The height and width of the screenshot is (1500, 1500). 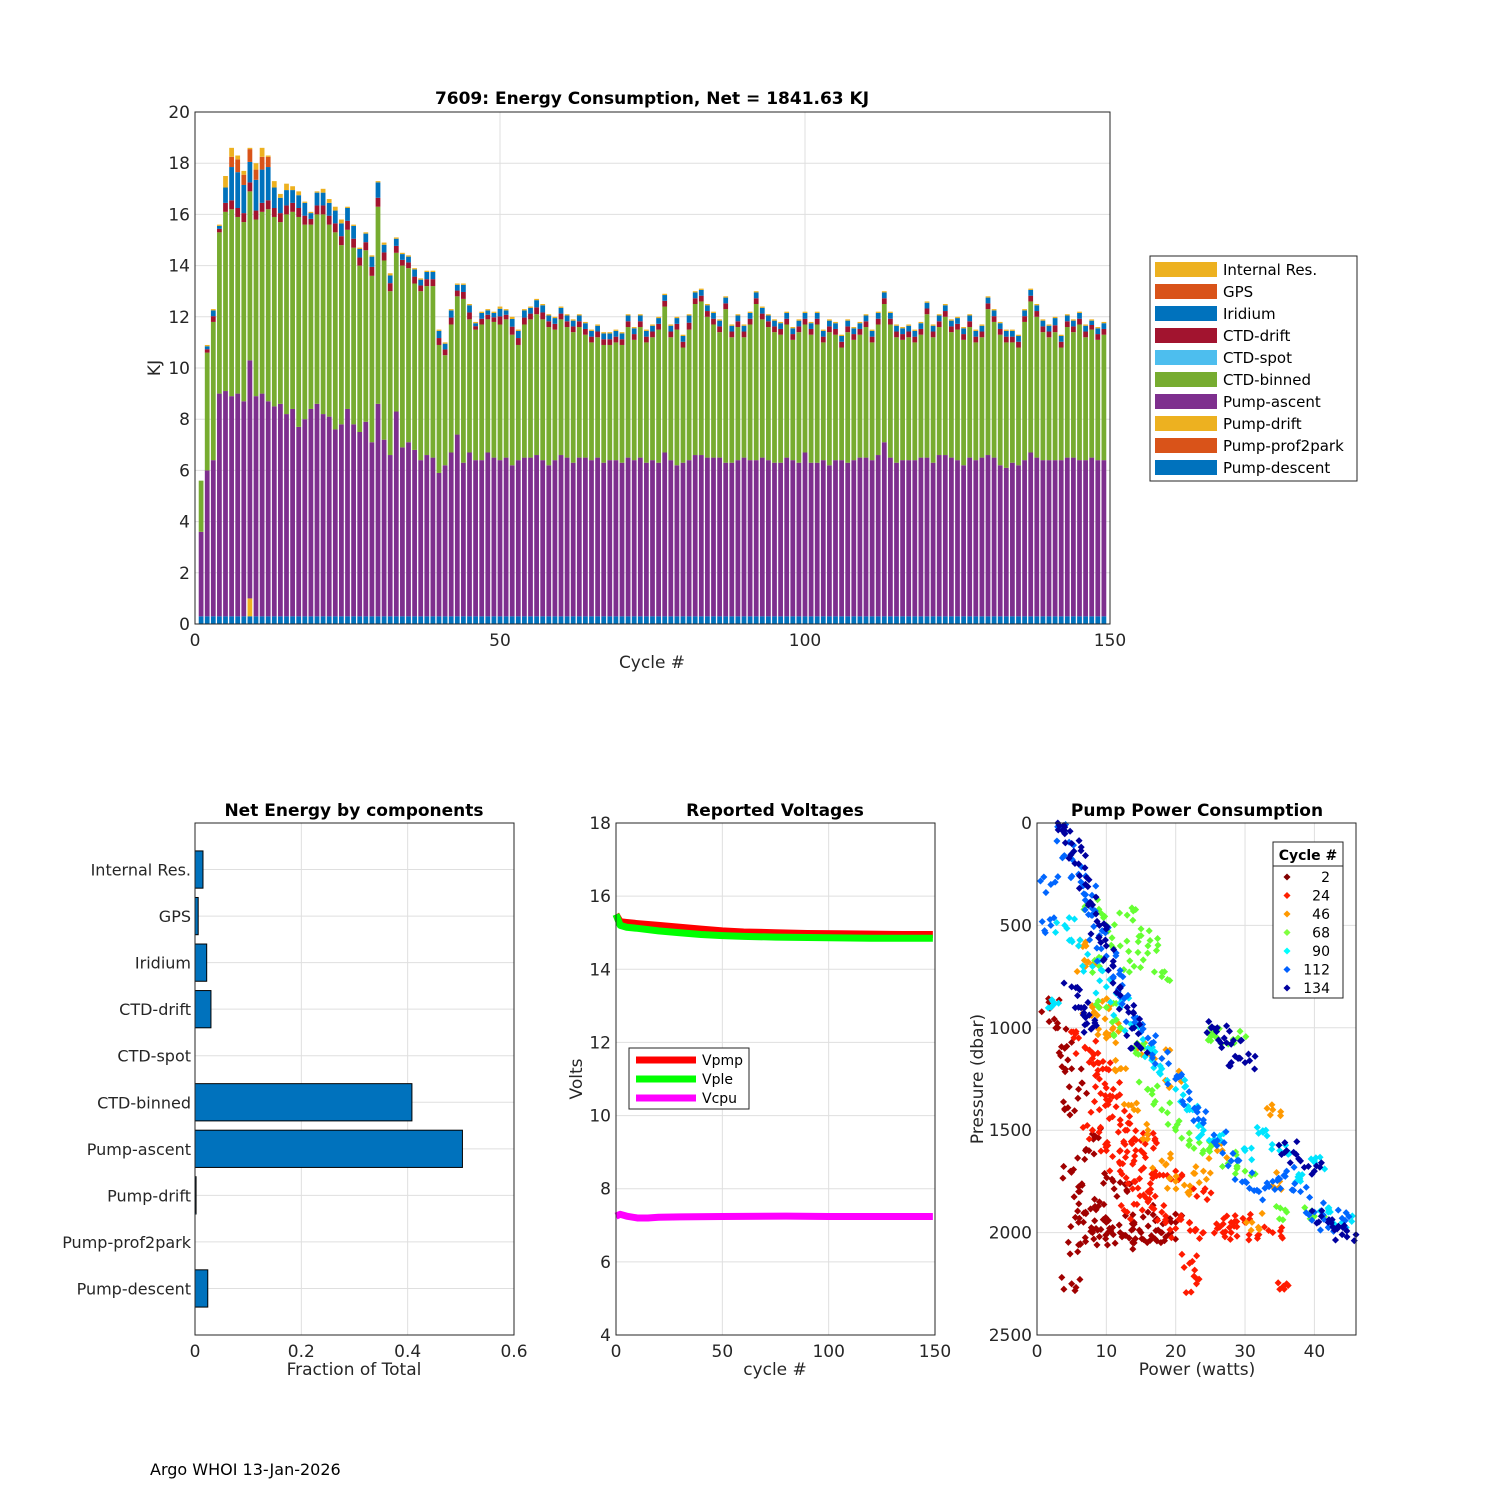 I want to click on components-y-tick: CTD-binned, so click(x=144, y=1102).